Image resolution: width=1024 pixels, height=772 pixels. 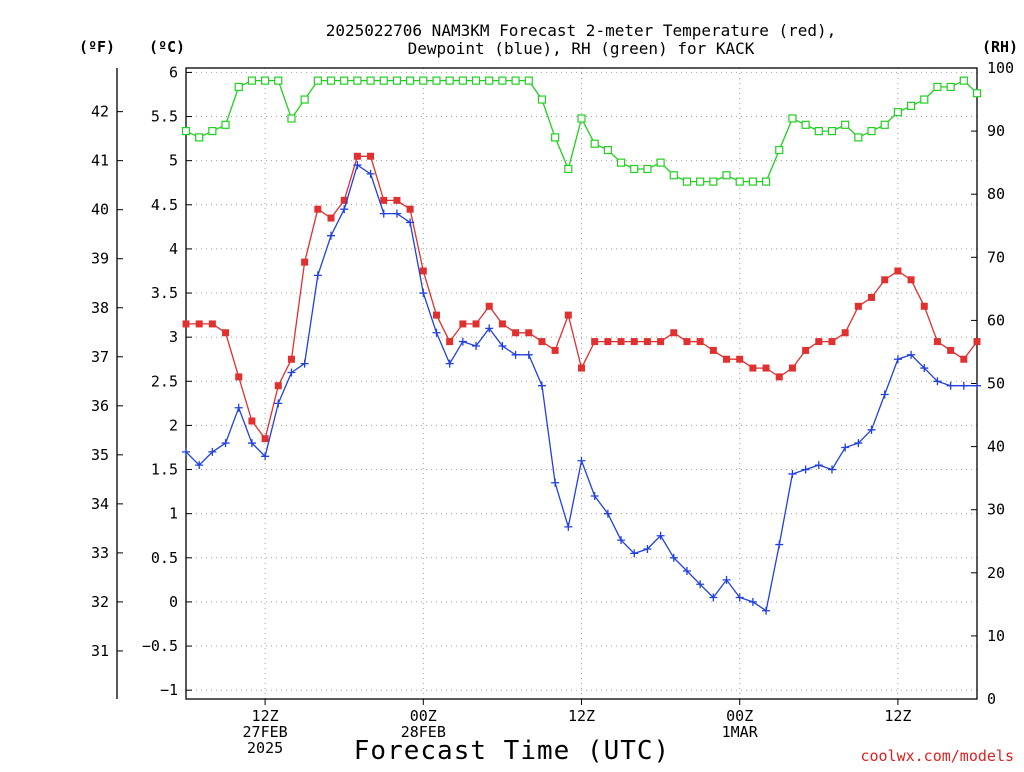 What do you see at coordinates (740, 732) in the screenshot?
I see `tick-label-x: 1MAR` at bounding box center [740, 732].